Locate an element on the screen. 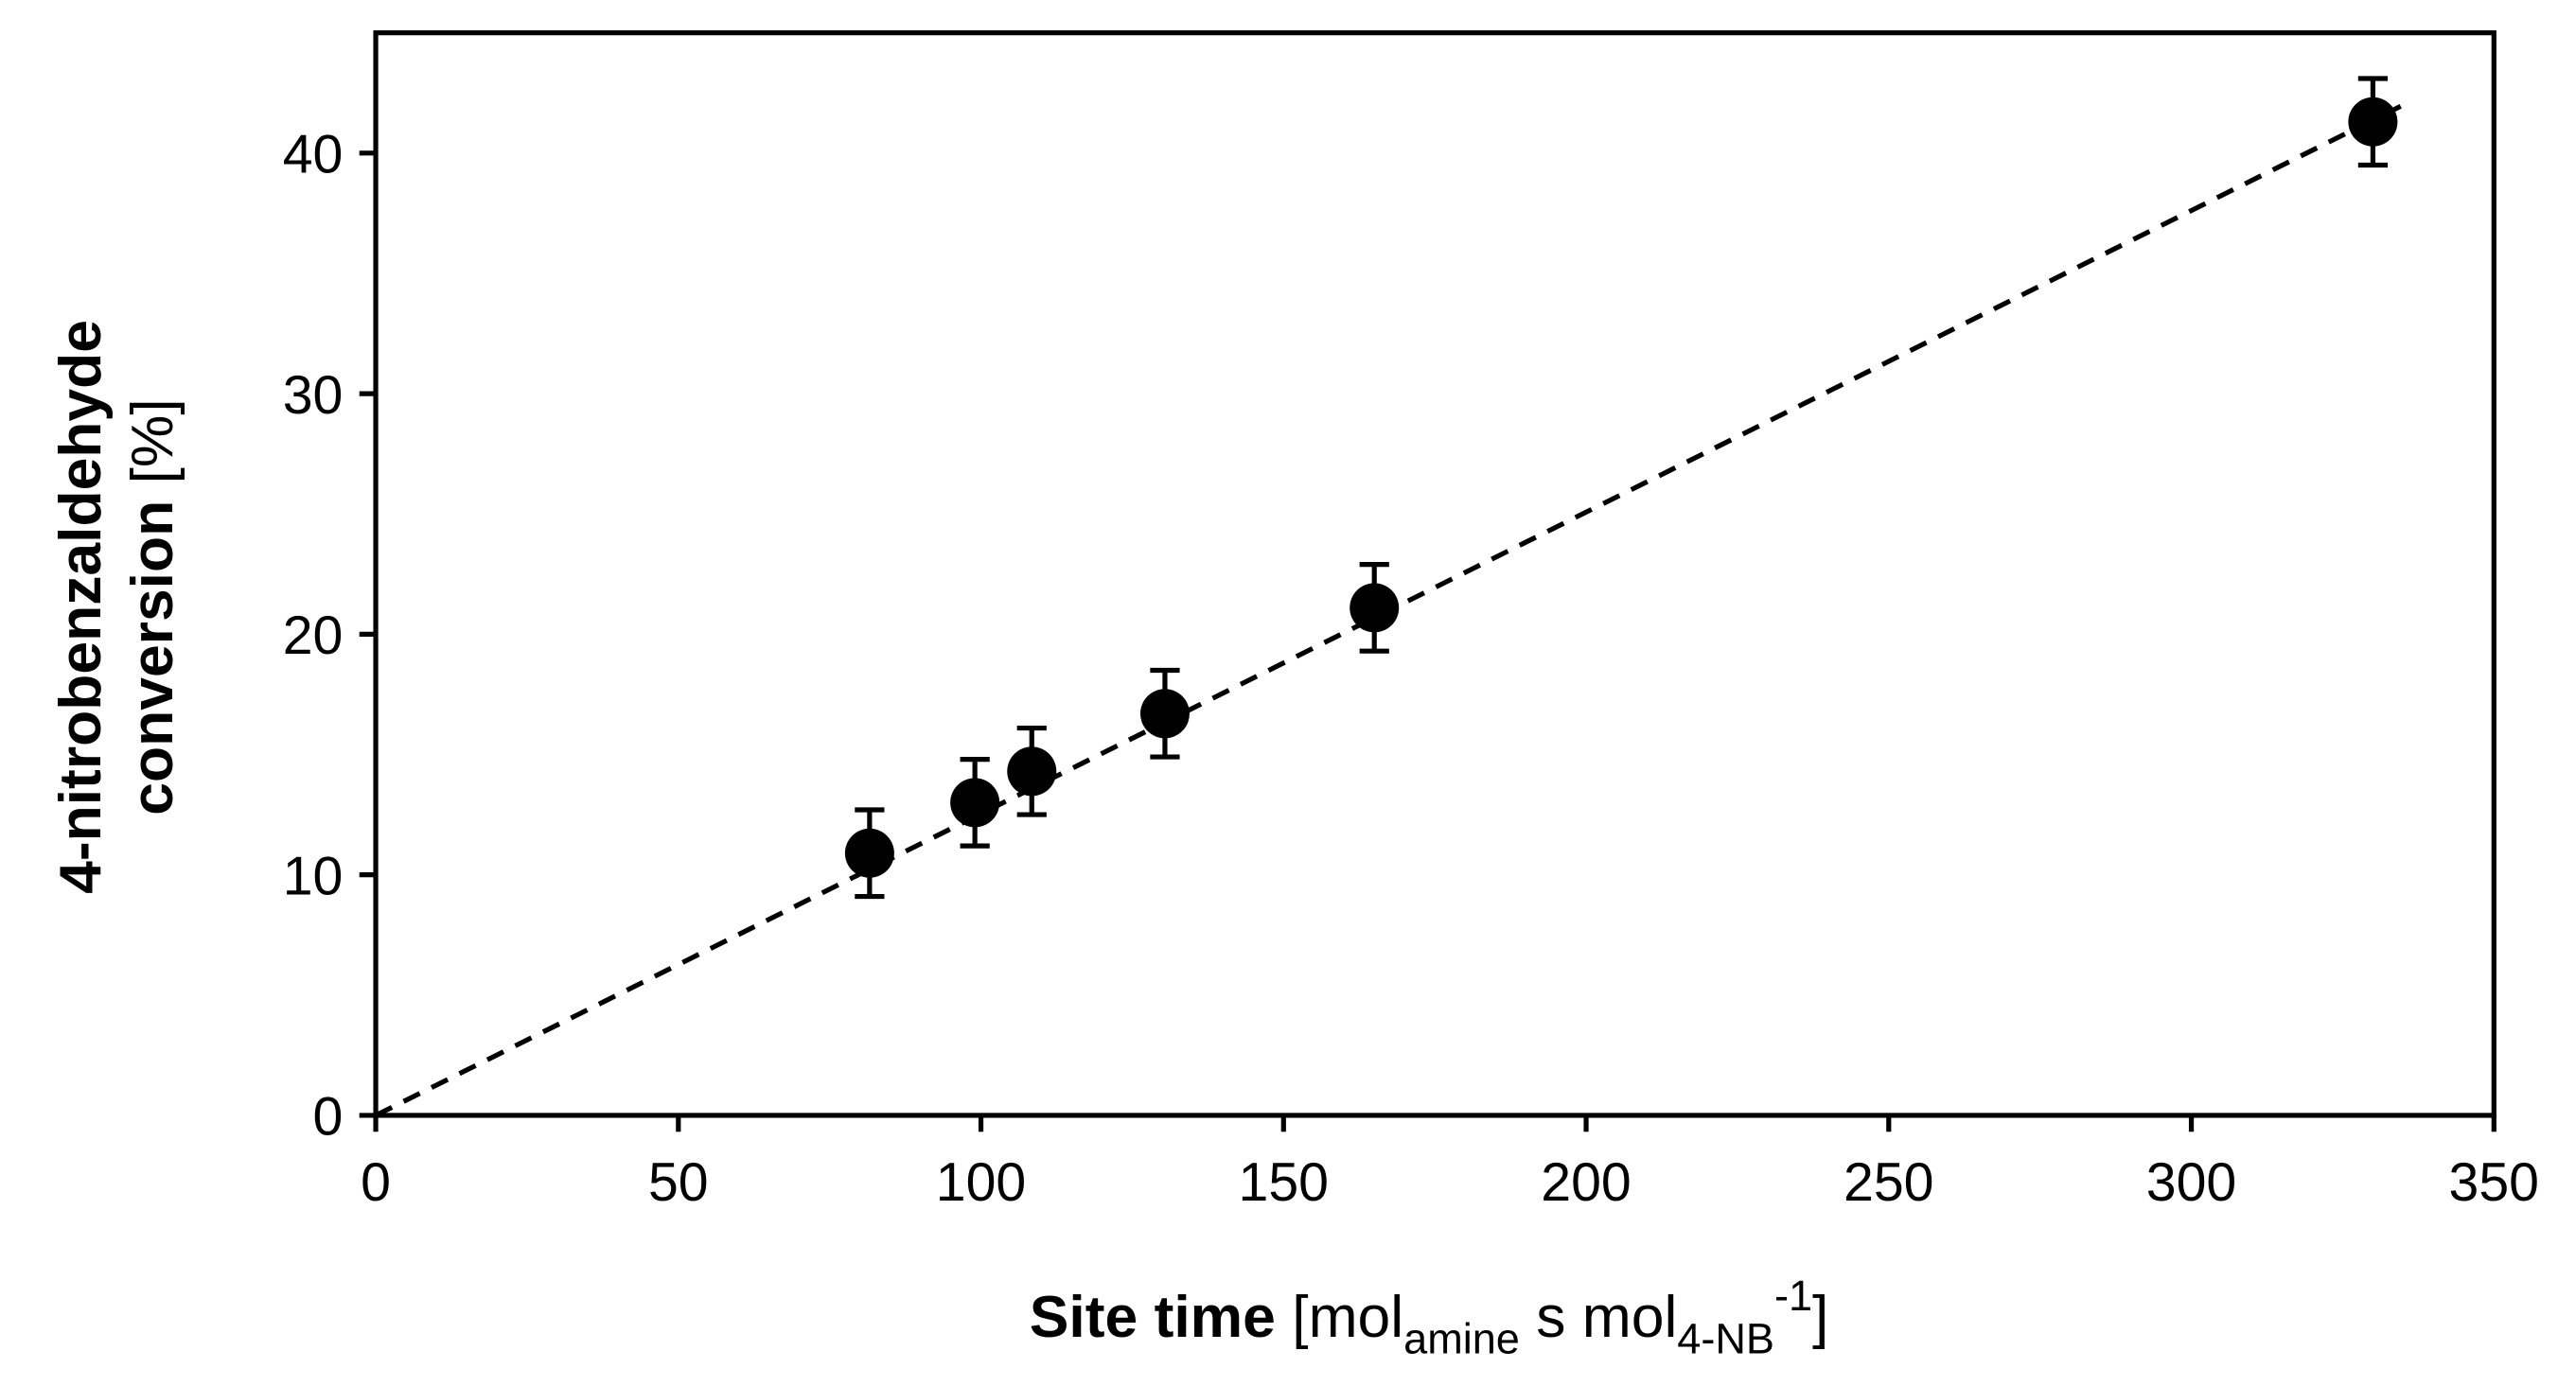 Image resolution: width=2576 pixels, height=1386 pixels. x-tick-label: 0 is located at coordinates (376, 1182).